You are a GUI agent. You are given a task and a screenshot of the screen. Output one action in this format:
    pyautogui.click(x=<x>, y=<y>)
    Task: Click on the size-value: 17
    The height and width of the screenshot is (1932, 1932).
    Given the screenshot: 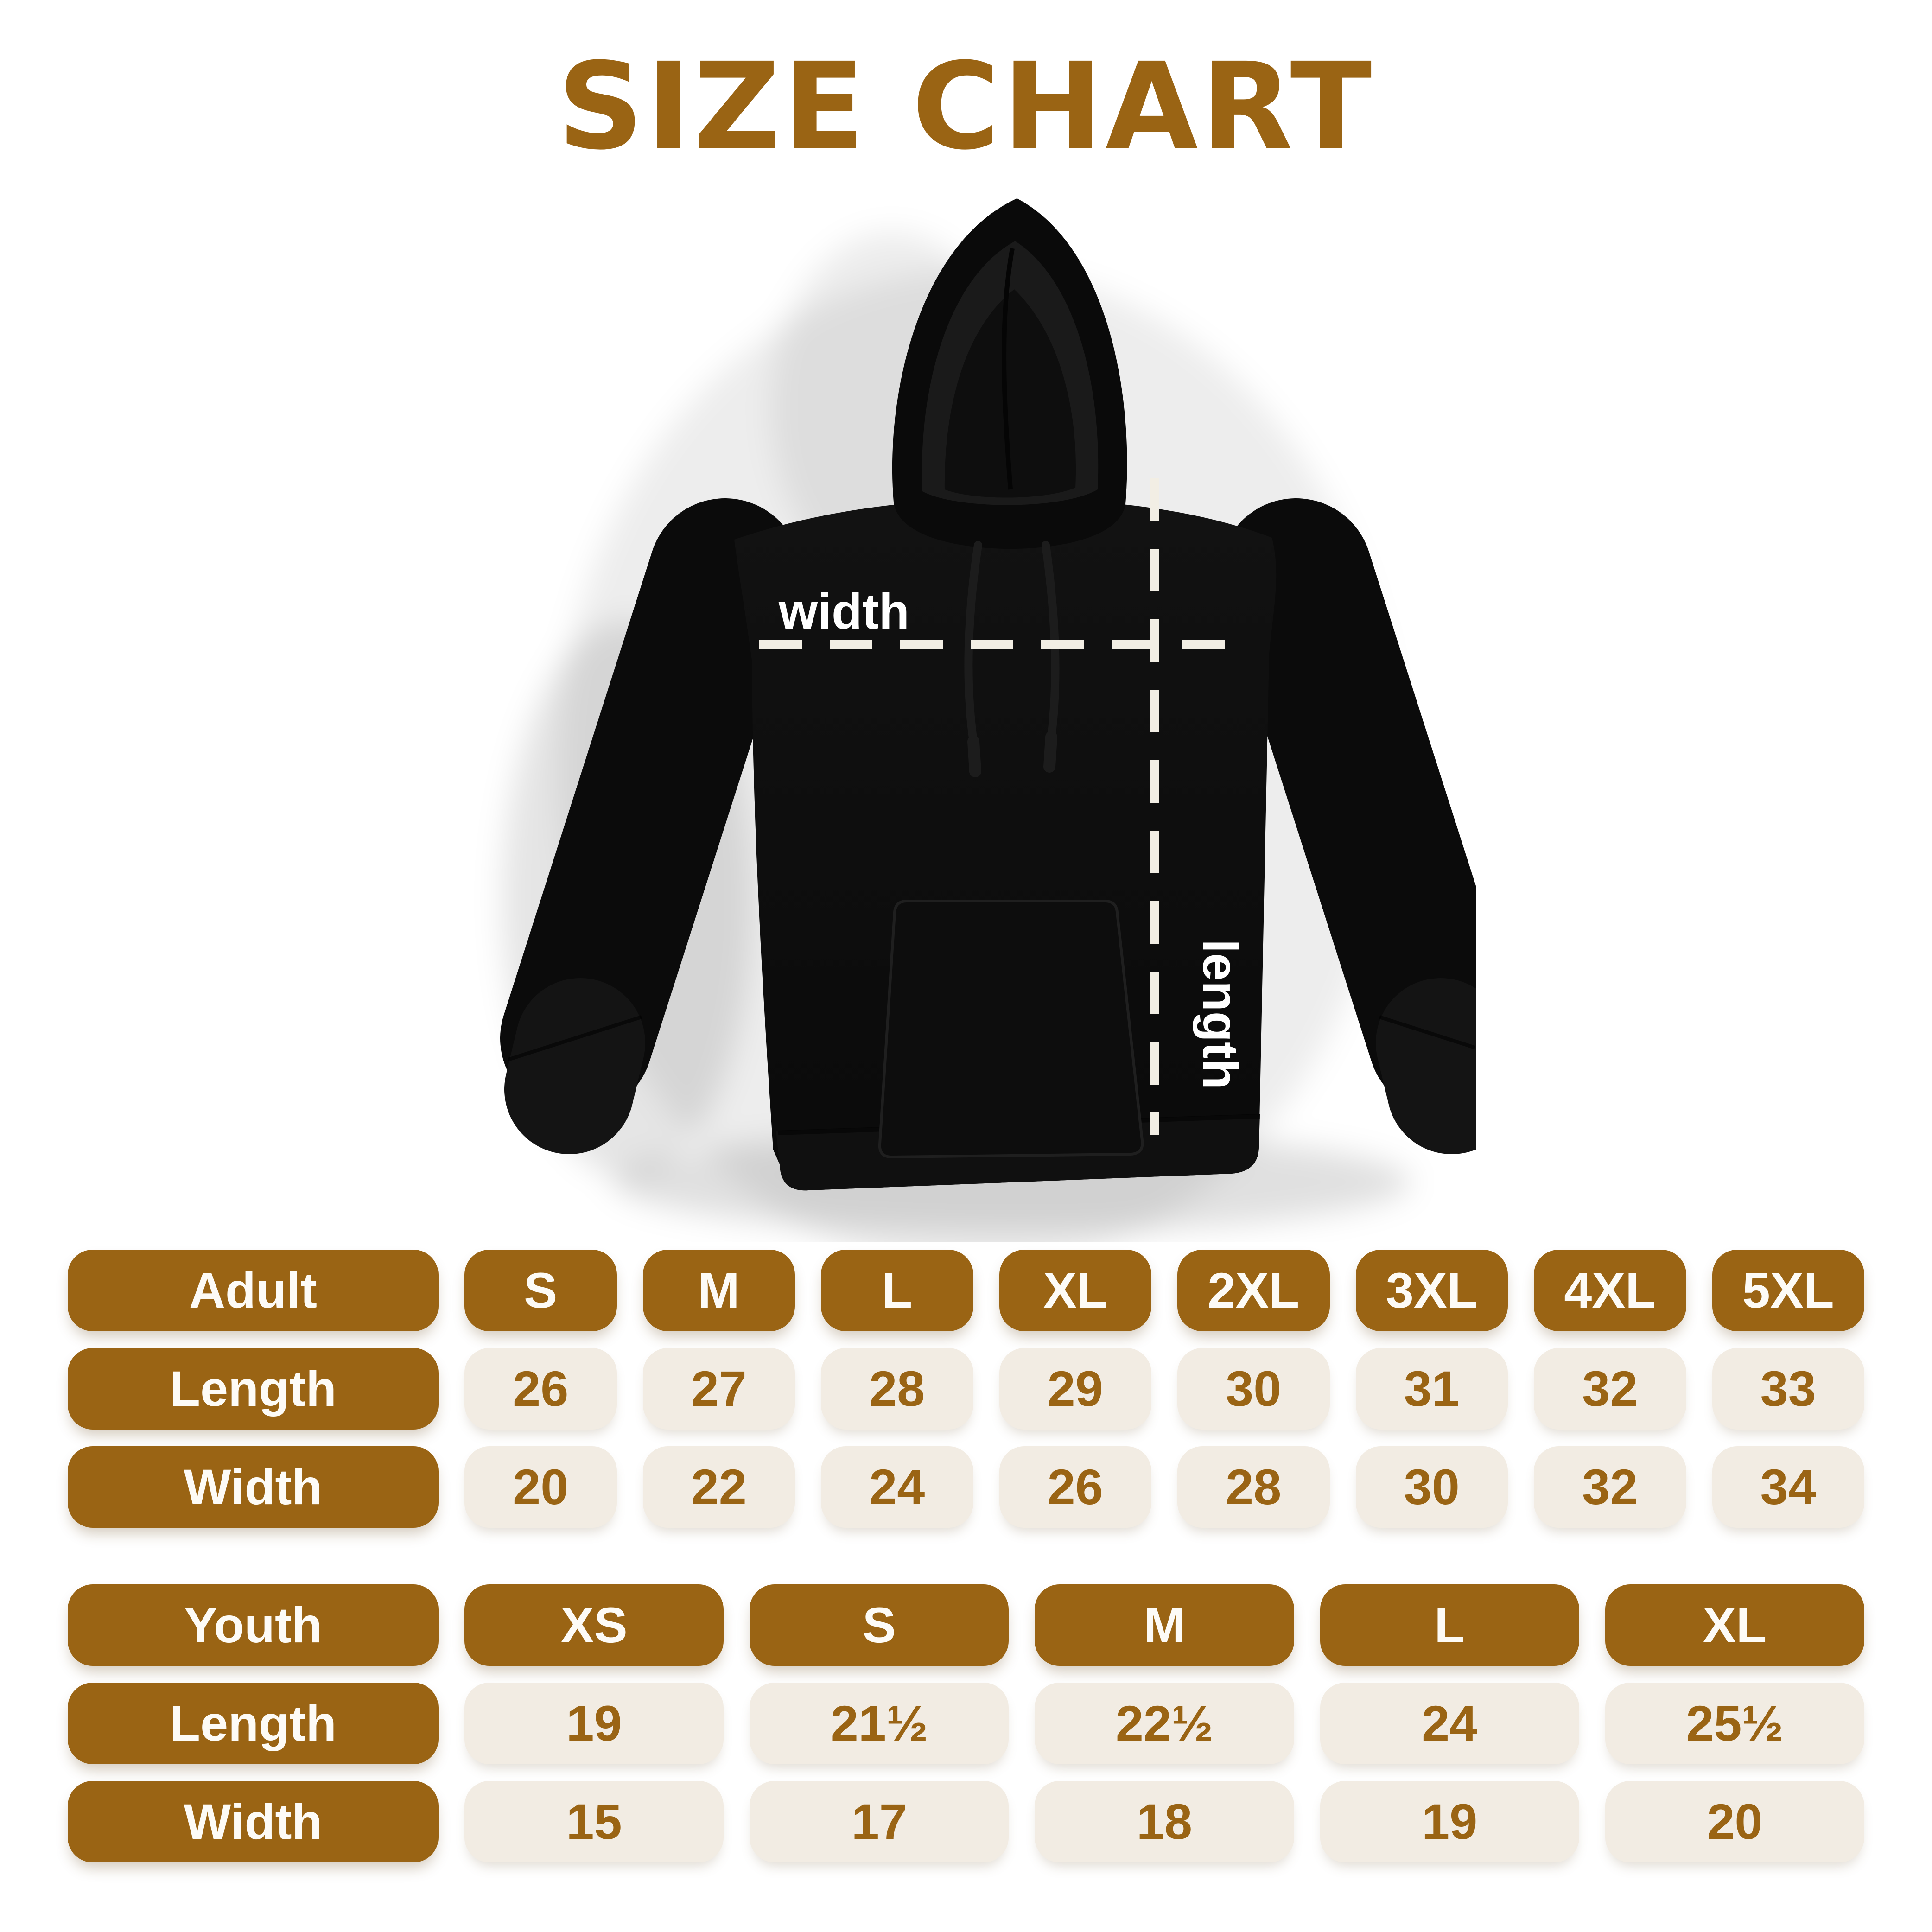 What is the action you would take?
    pyautogui.click(x=879, y=1821)
    